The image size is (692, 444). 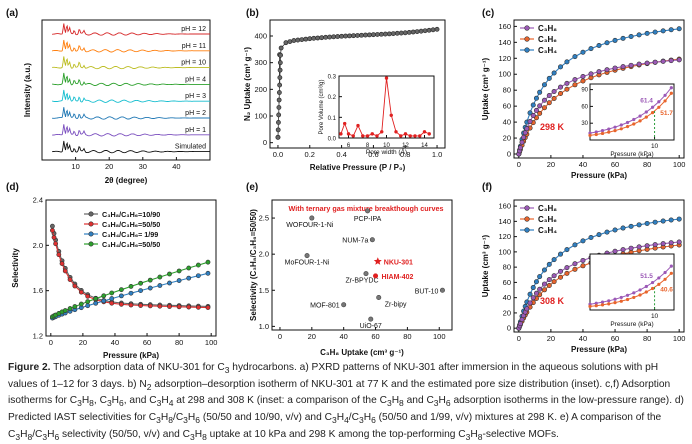 I want to click on panel-f-frame, so click(x=599, y=266).